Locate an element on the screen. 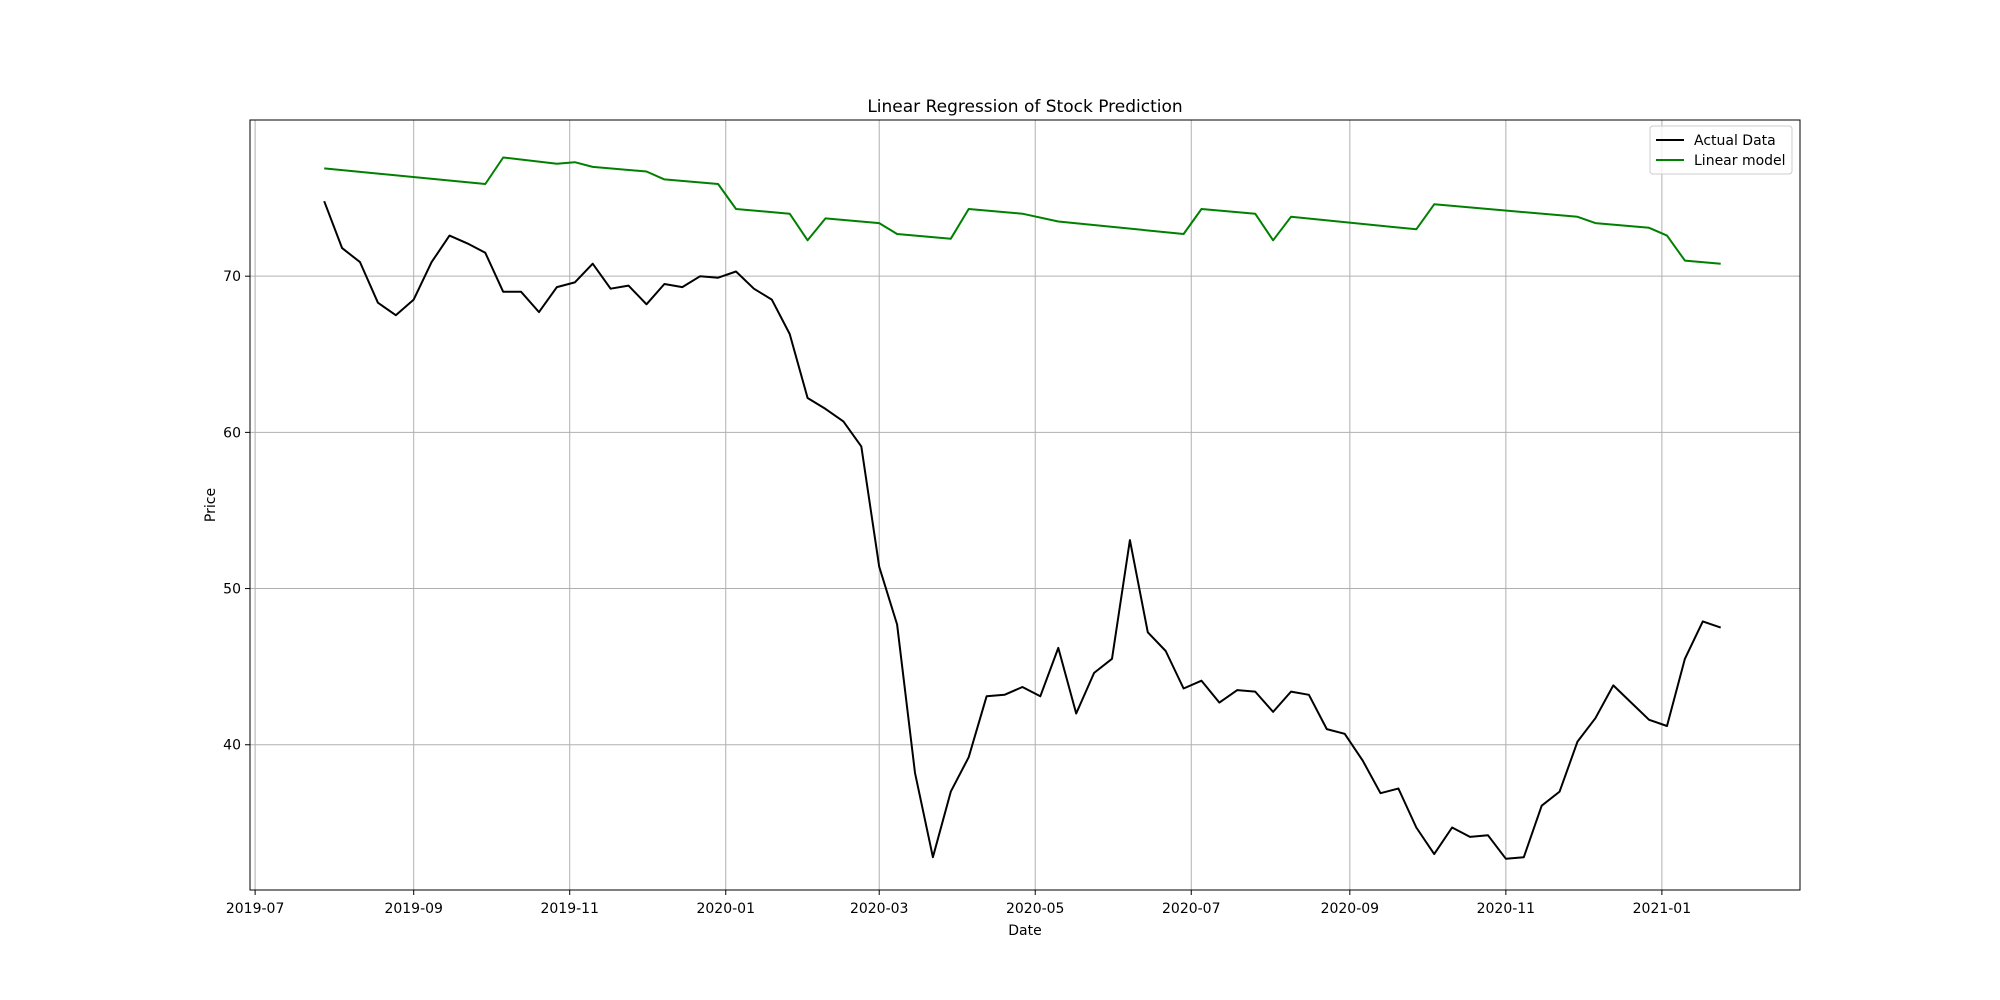 Image resolution: width=2000 pixels, height=1000 pixels. legend-entry-label: Actual Data is located at coordinates (1735, 141).